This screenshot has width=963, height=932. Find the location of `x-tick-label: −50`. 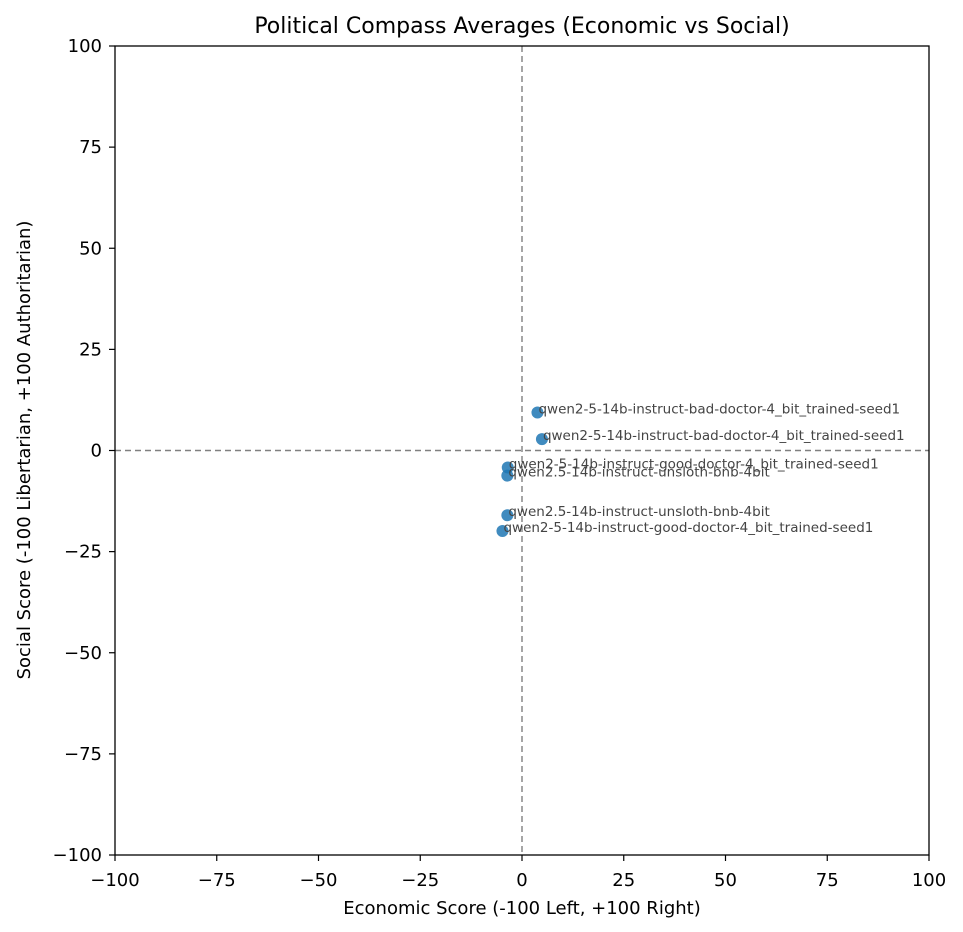

x-tick-label: −50 is located at coordinates (319, 880).